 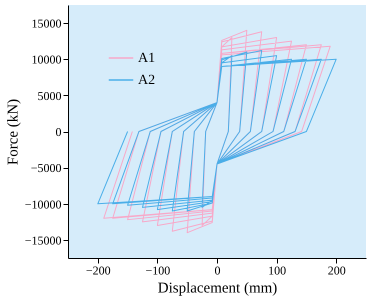 I want to click on x-tick-label: −100, so click(x=158, y=271).